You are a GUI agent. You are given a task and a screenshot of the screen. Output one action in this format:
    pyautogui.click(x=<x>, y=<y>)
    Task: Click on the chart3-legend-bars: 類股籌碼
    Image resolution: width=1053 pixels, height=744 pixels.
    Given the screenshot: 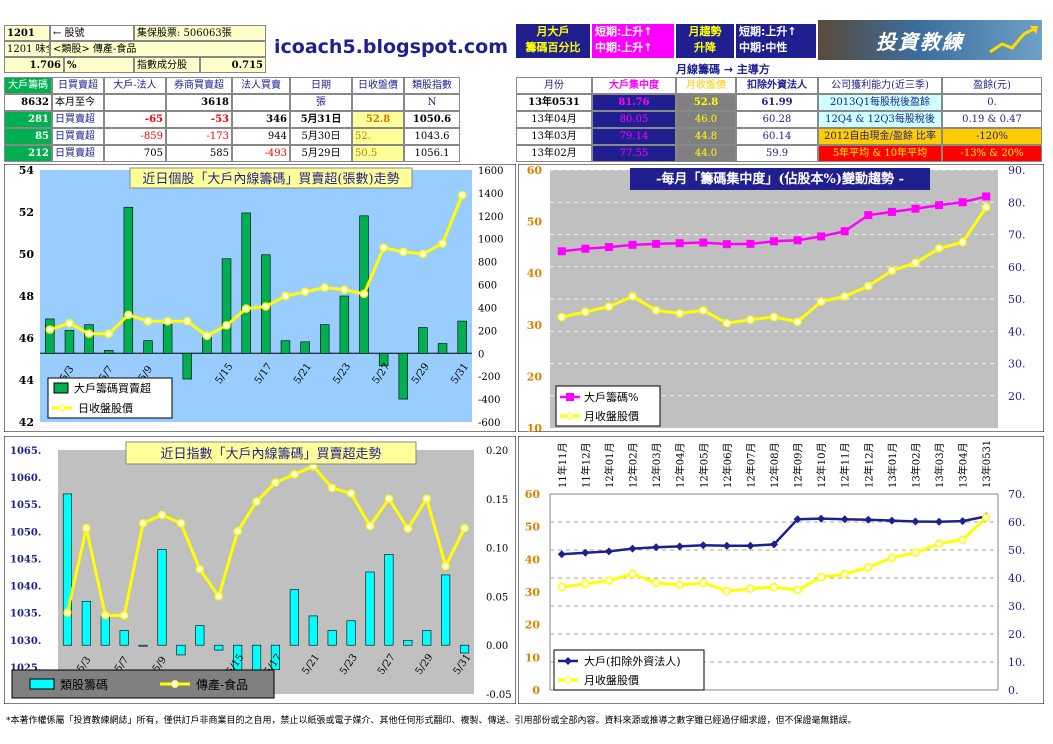 What is the action you would take?
    pyautogui.click(x=84, y=685)
    